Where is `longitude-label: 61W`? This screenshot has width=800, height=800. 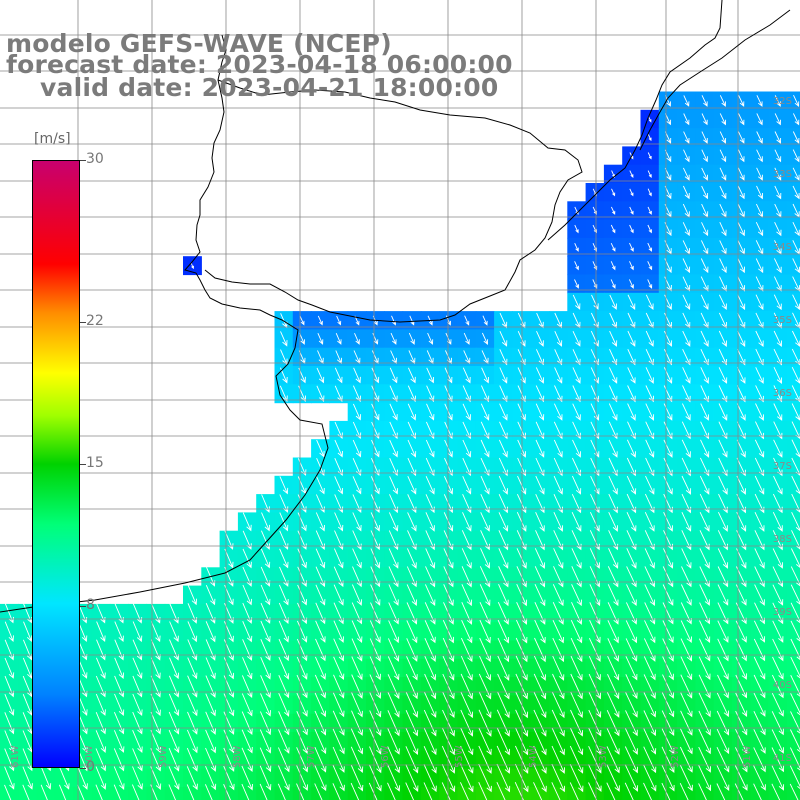 longitude-label: 61W is located at coordinates (15, 756).